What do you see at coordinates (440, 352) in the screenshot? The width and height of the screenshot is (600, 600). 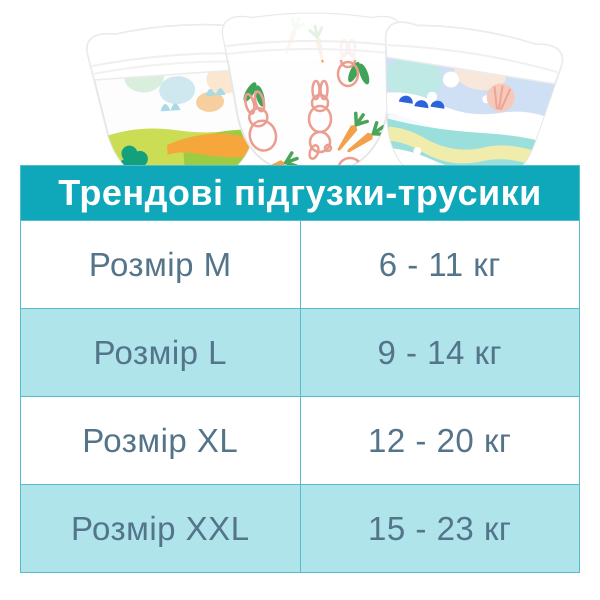 I see `weight-cell: 9 - 14 кг` at bounding box center [440, 352].